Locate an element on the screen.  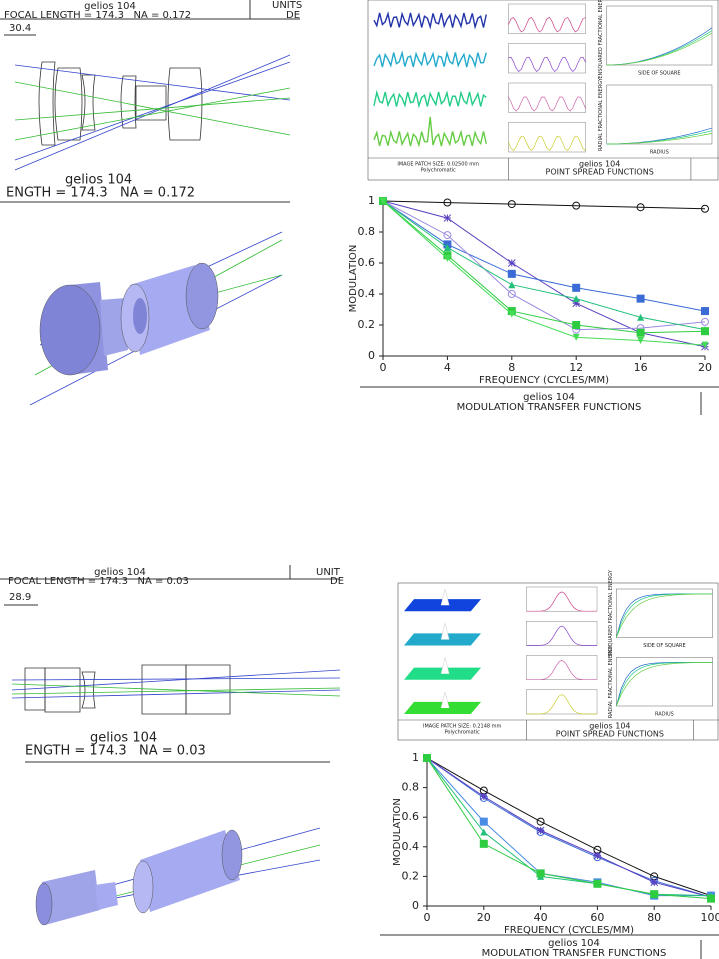
x-tick-label: 20 is located at coordinates (705, 367).